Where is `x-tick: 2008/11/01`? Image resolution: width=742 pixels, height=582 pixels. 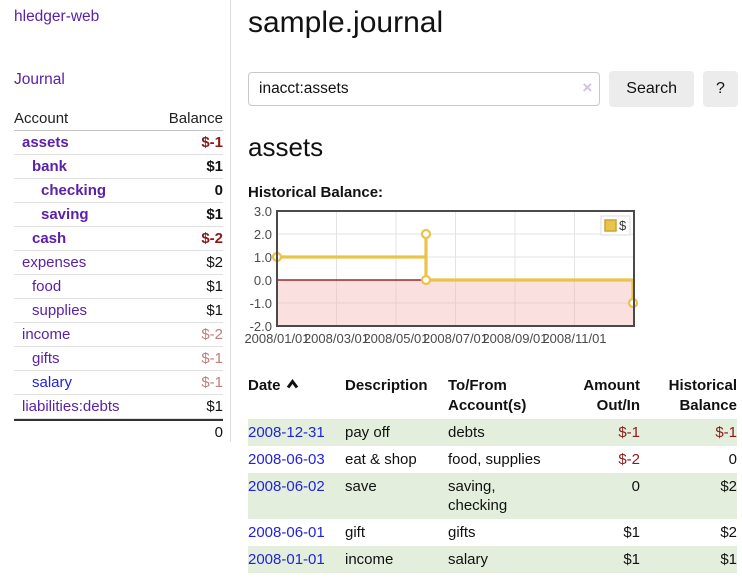 x-tick: 2008/11/01 is located at coordinates (574, 338).